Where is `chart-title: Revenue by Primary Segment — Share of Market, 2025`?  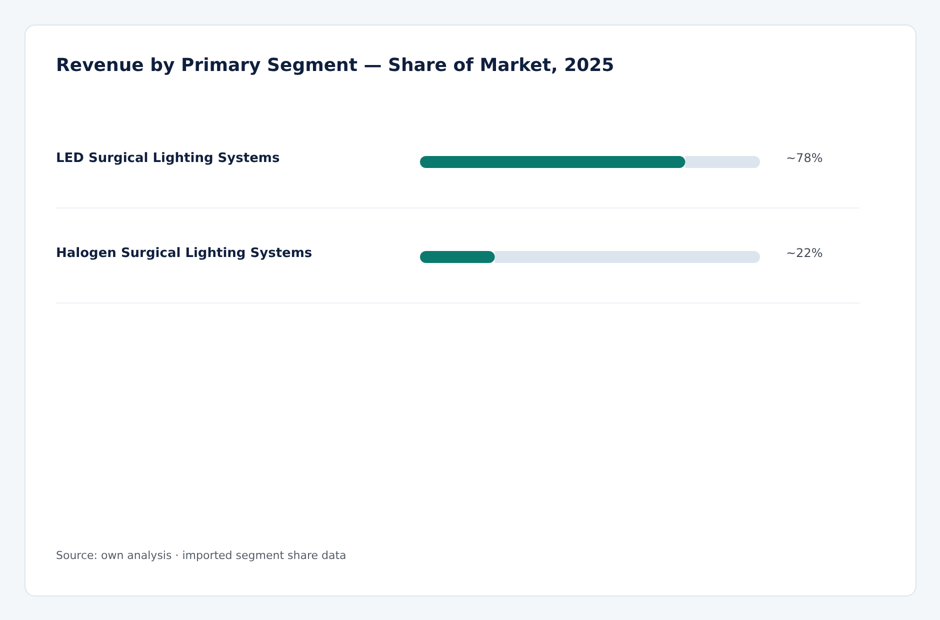 chart-title: Revenue by Primary Segment — Share of Market, 2025 is located at coordinates (335, 65).